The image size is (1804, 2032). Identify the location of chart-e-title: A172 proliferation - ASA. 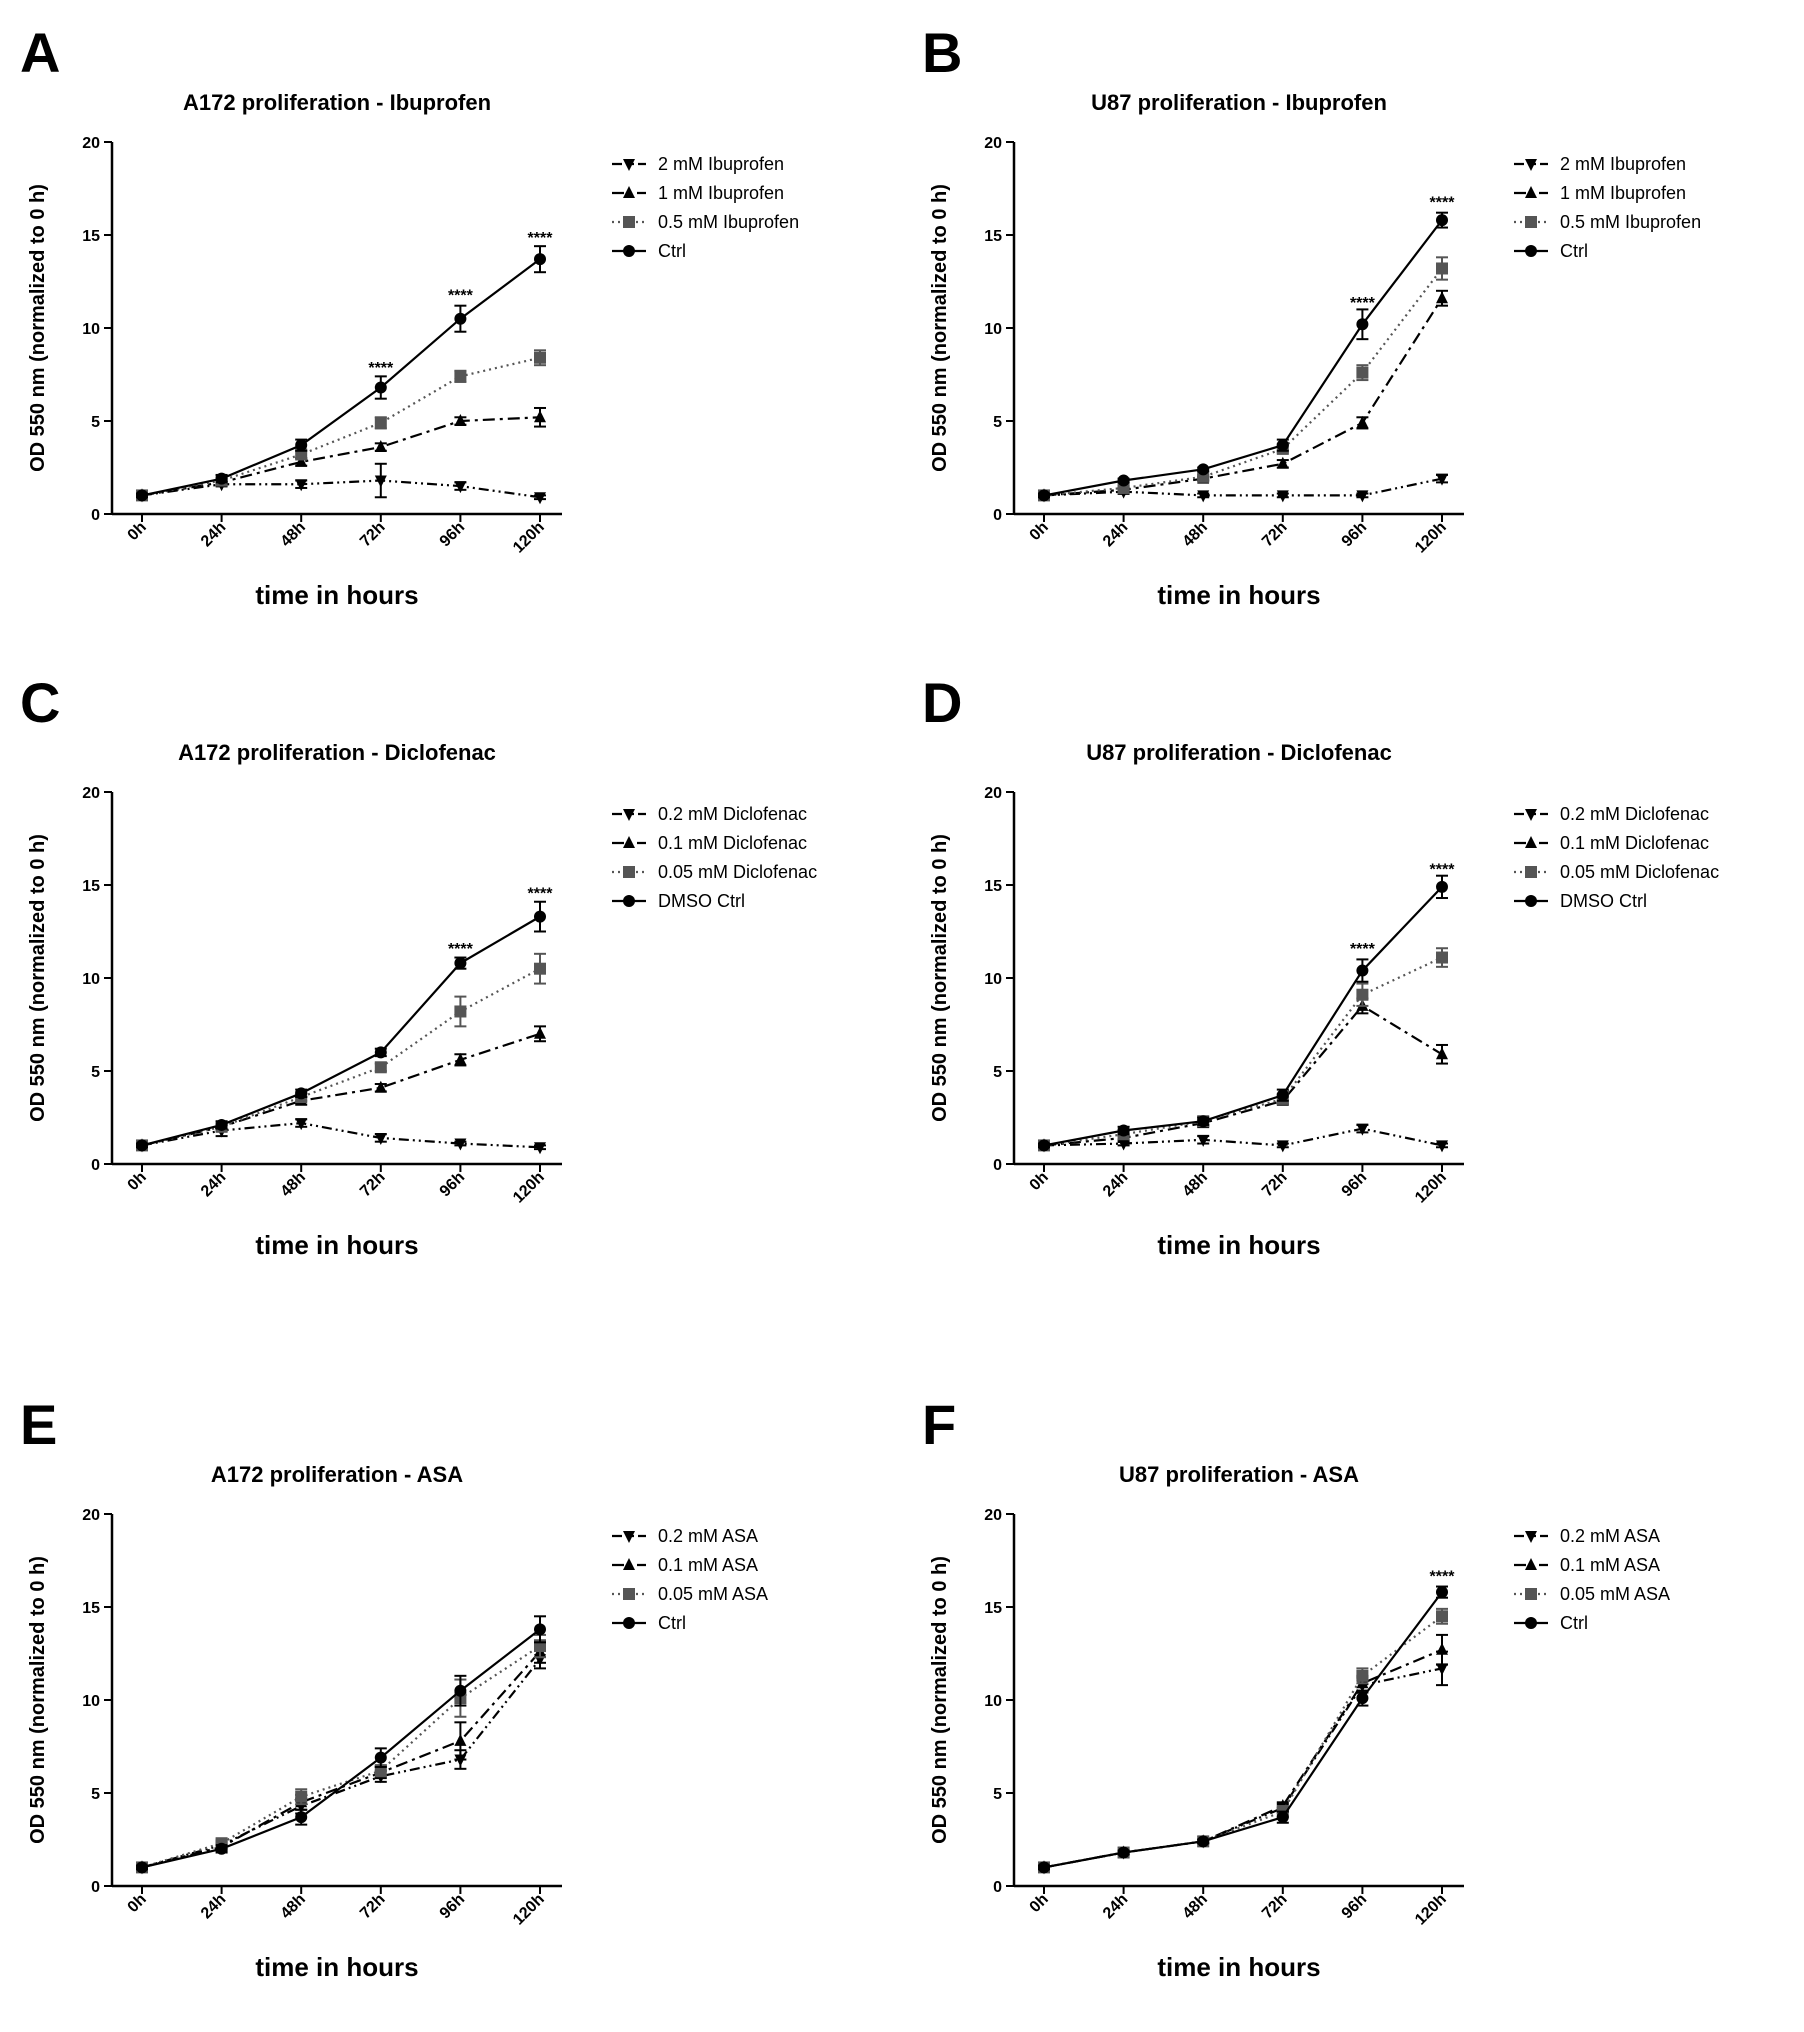
(337, 1474).